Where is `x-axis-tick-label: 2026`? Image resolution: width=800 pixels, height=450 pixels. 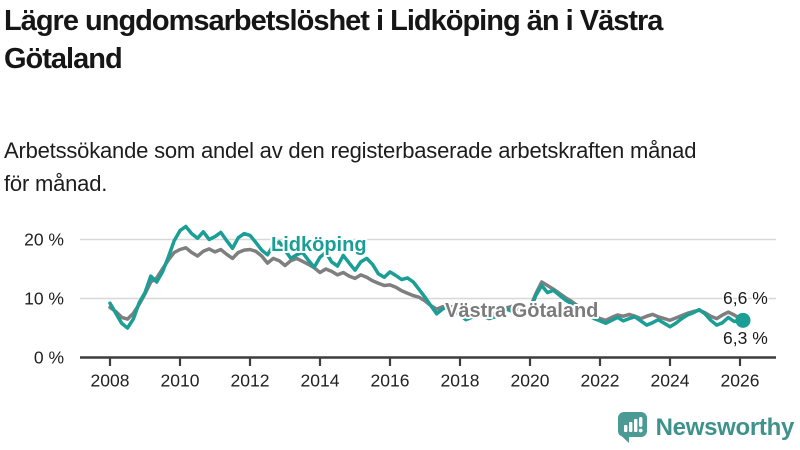
x-axis-tick-label: 2026 is located at coordinates (740, 381).